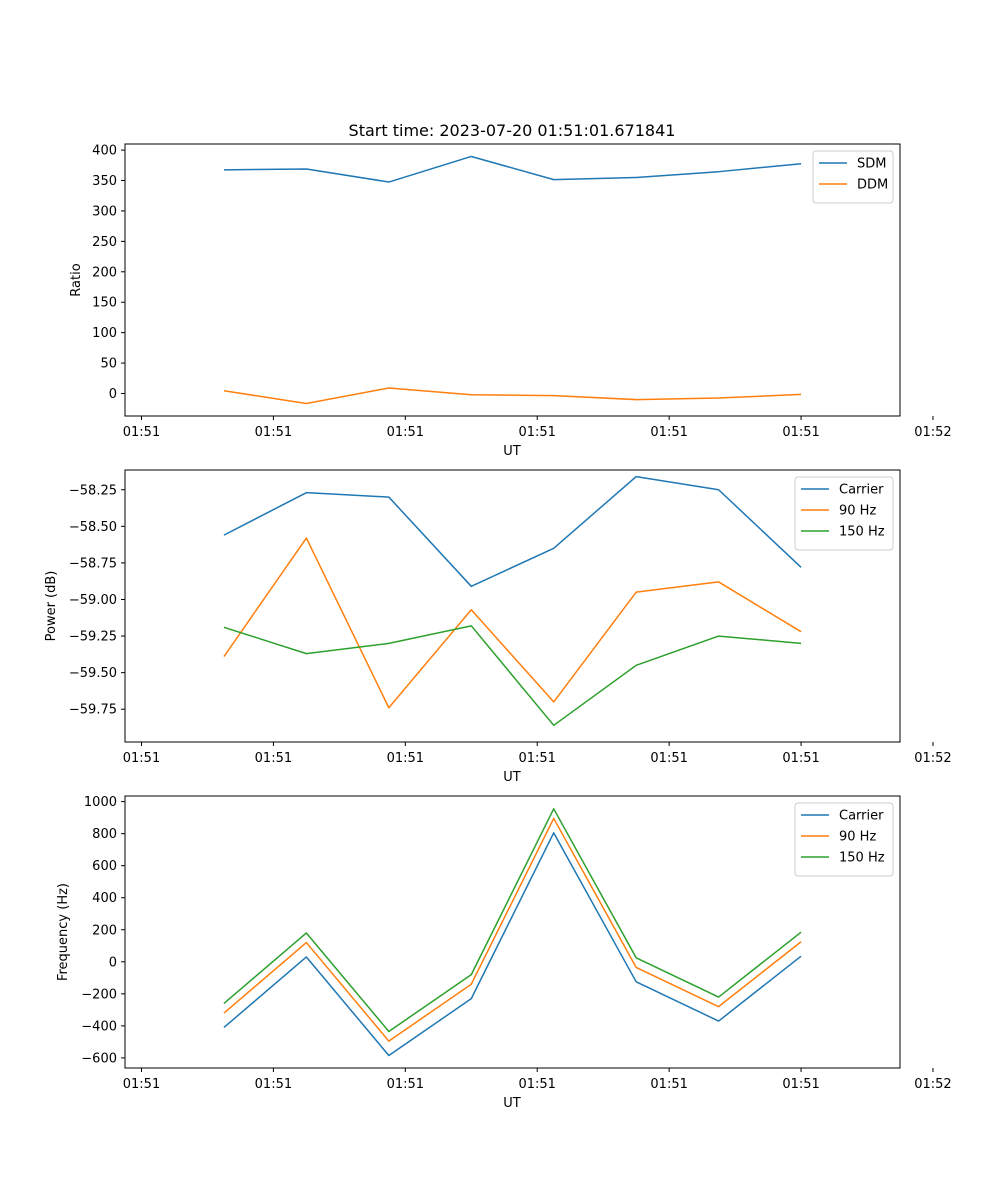 This screenshot has width=1000, height=1200. Describe the element at coordinates (93, 600) in the screenshot. I see `y-tick-label: −59.00` at that location.